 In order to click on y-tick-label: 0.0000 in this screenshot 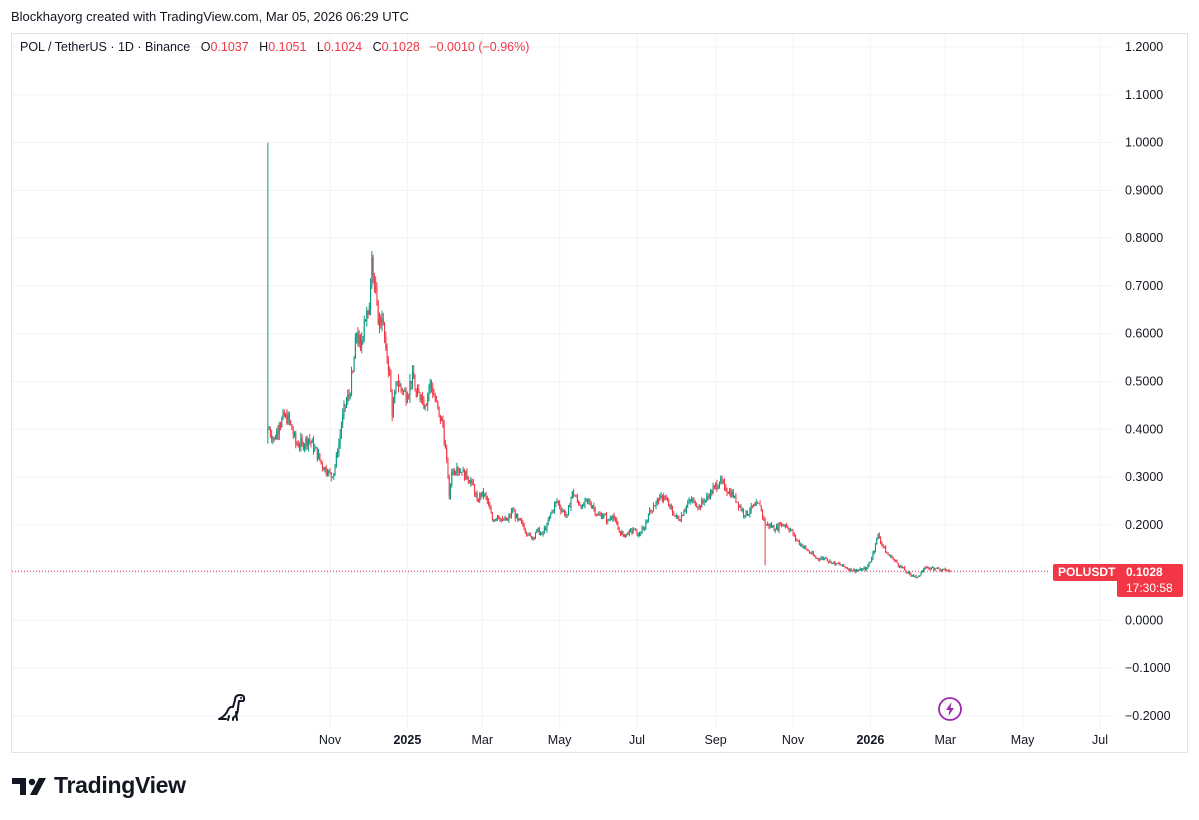, I will do `click(1144, 620)`.